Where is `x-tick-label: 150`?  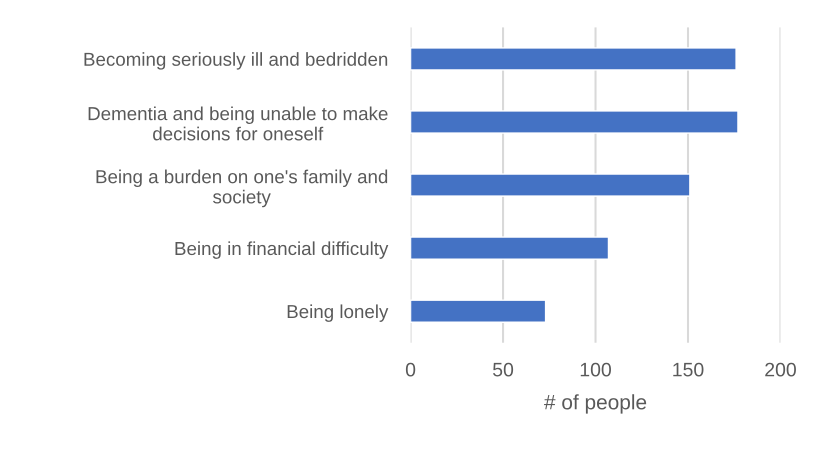 x-tick-label: 150 is located at coordinates (688, 369).